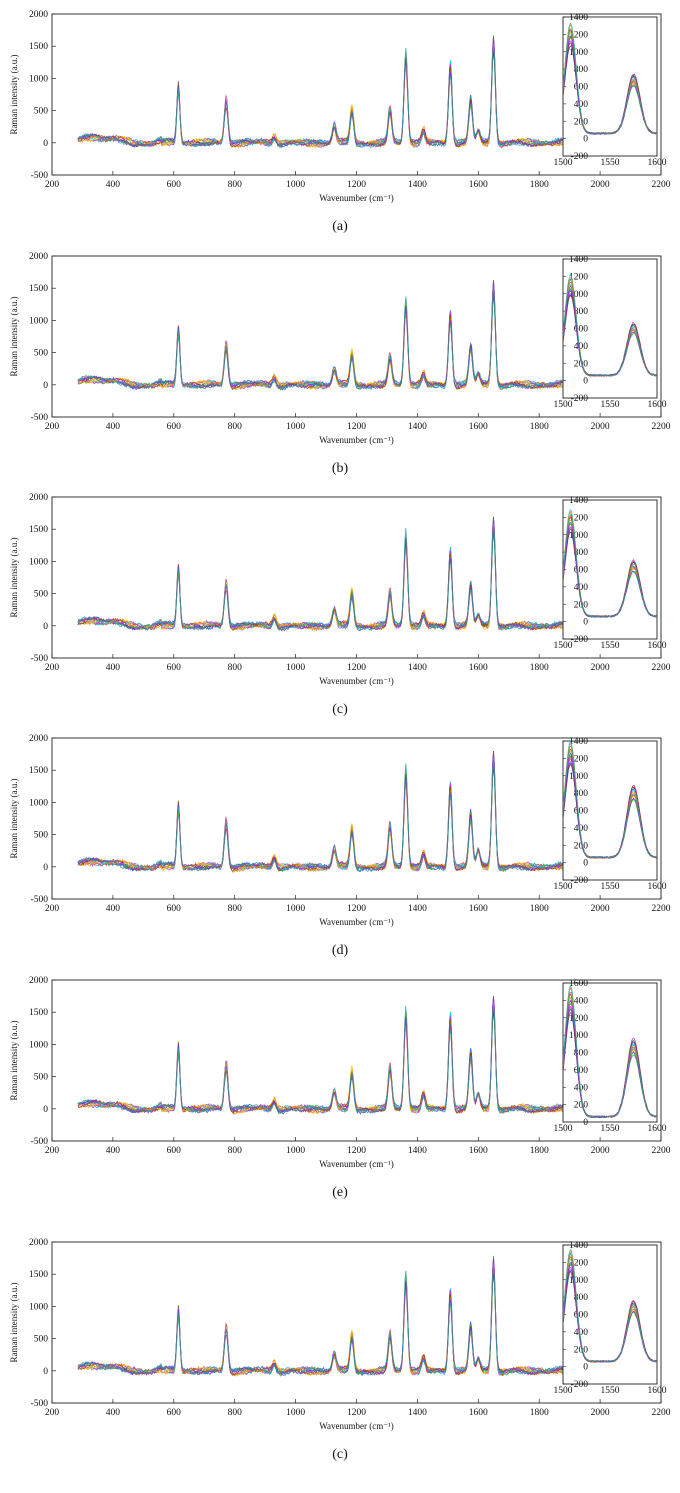  I want to click on x-tick-label: 1600, so click(478, 185).